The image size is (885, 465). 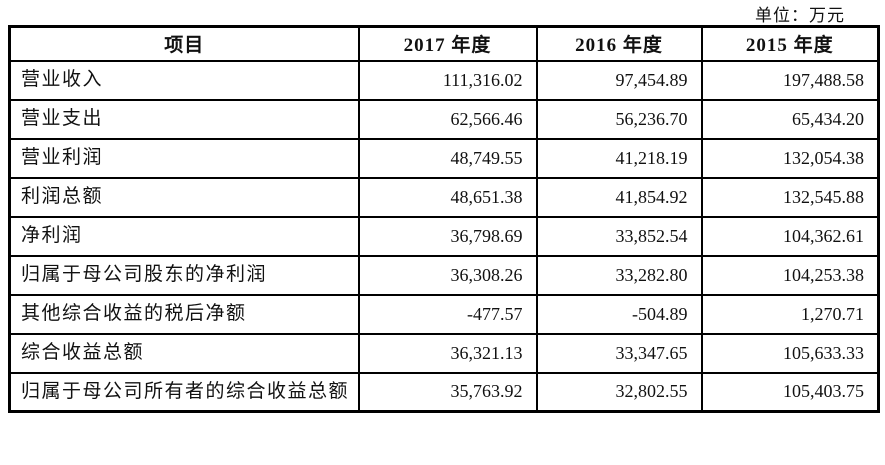 I want to click on row-label: 归属于母公司股东的净利润, so click(x=184, y=275).